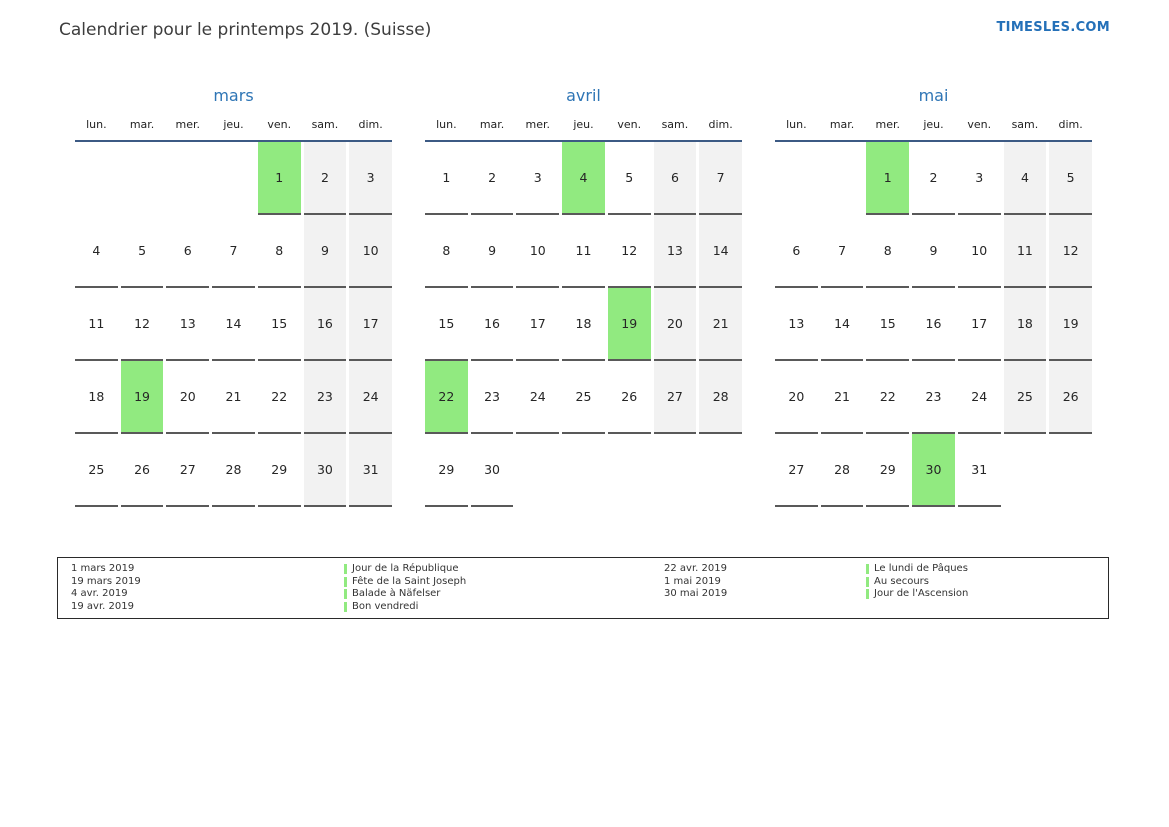  I want to click on day-cell: 16, so click(325, 324).